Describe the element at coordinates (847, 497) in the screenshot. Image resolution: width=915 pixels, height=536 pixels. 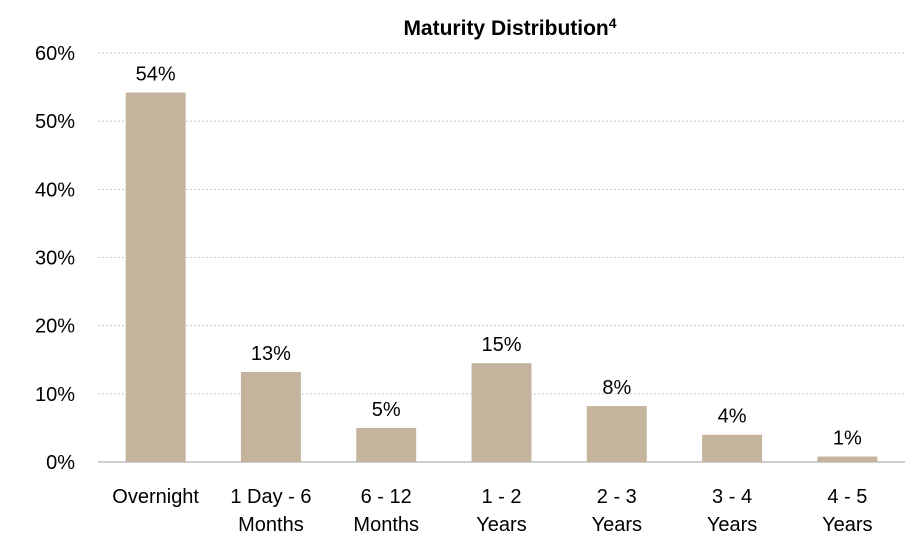
I see `x-tick-line: 4 - 5` at that location.